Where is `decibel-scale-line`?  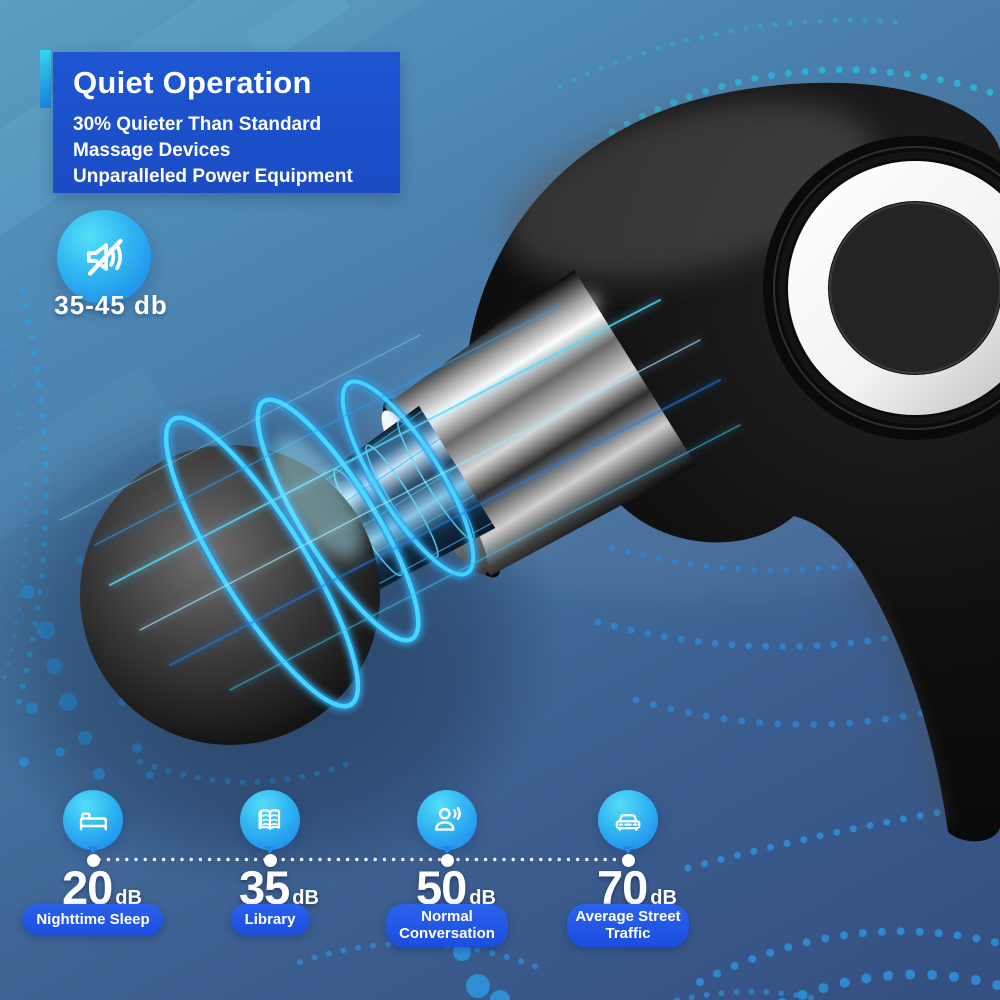
decibel-scale-line is located at coordinates (360, 859).